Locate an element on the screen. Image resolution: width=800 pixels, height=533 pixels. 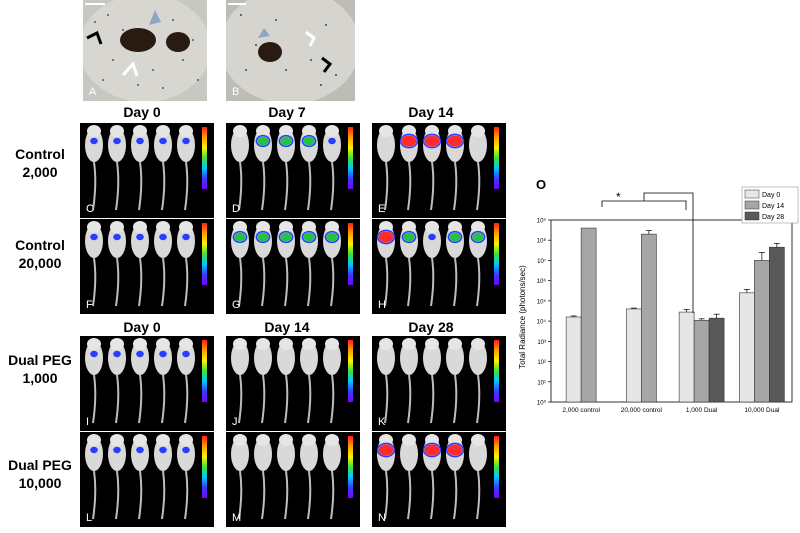
y-tick-label: 10⁷ is located at coordinates (541, 261).